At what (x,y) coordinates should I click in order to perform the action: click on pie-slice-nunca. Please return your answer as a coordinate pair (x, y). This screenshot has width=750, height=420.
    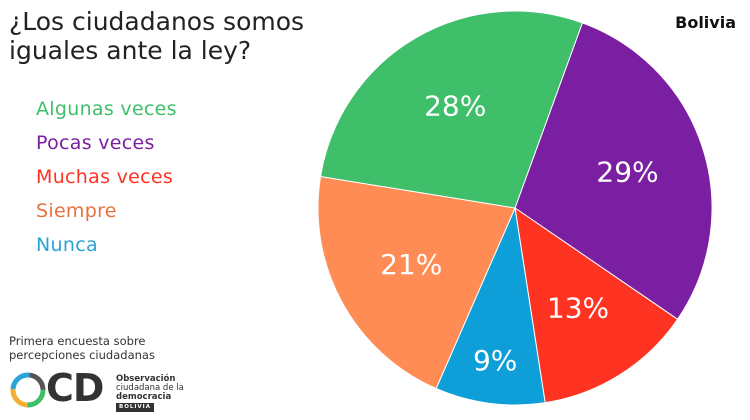
    Looking at the image, I should click on (490, 306).